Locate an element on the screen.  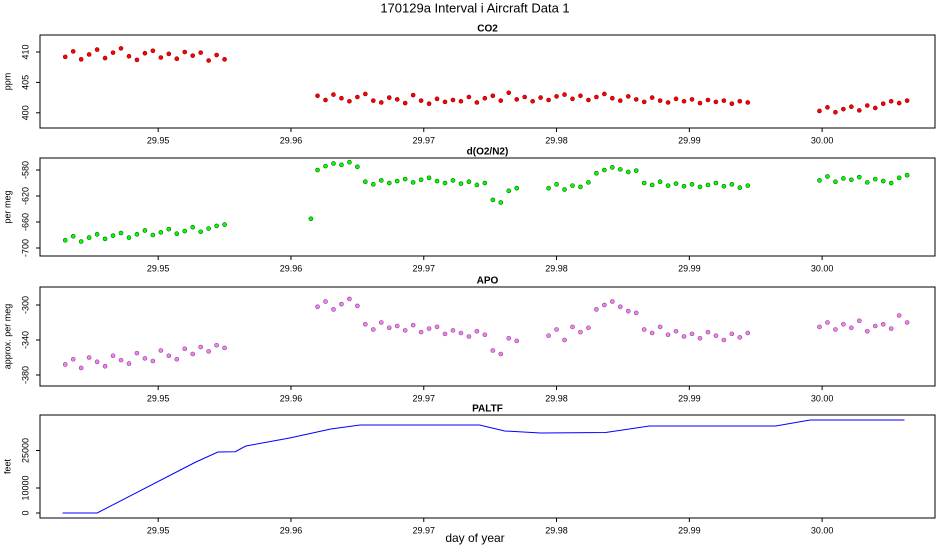
x-tick-label: 29.96 is located at coordinates (291, 398).